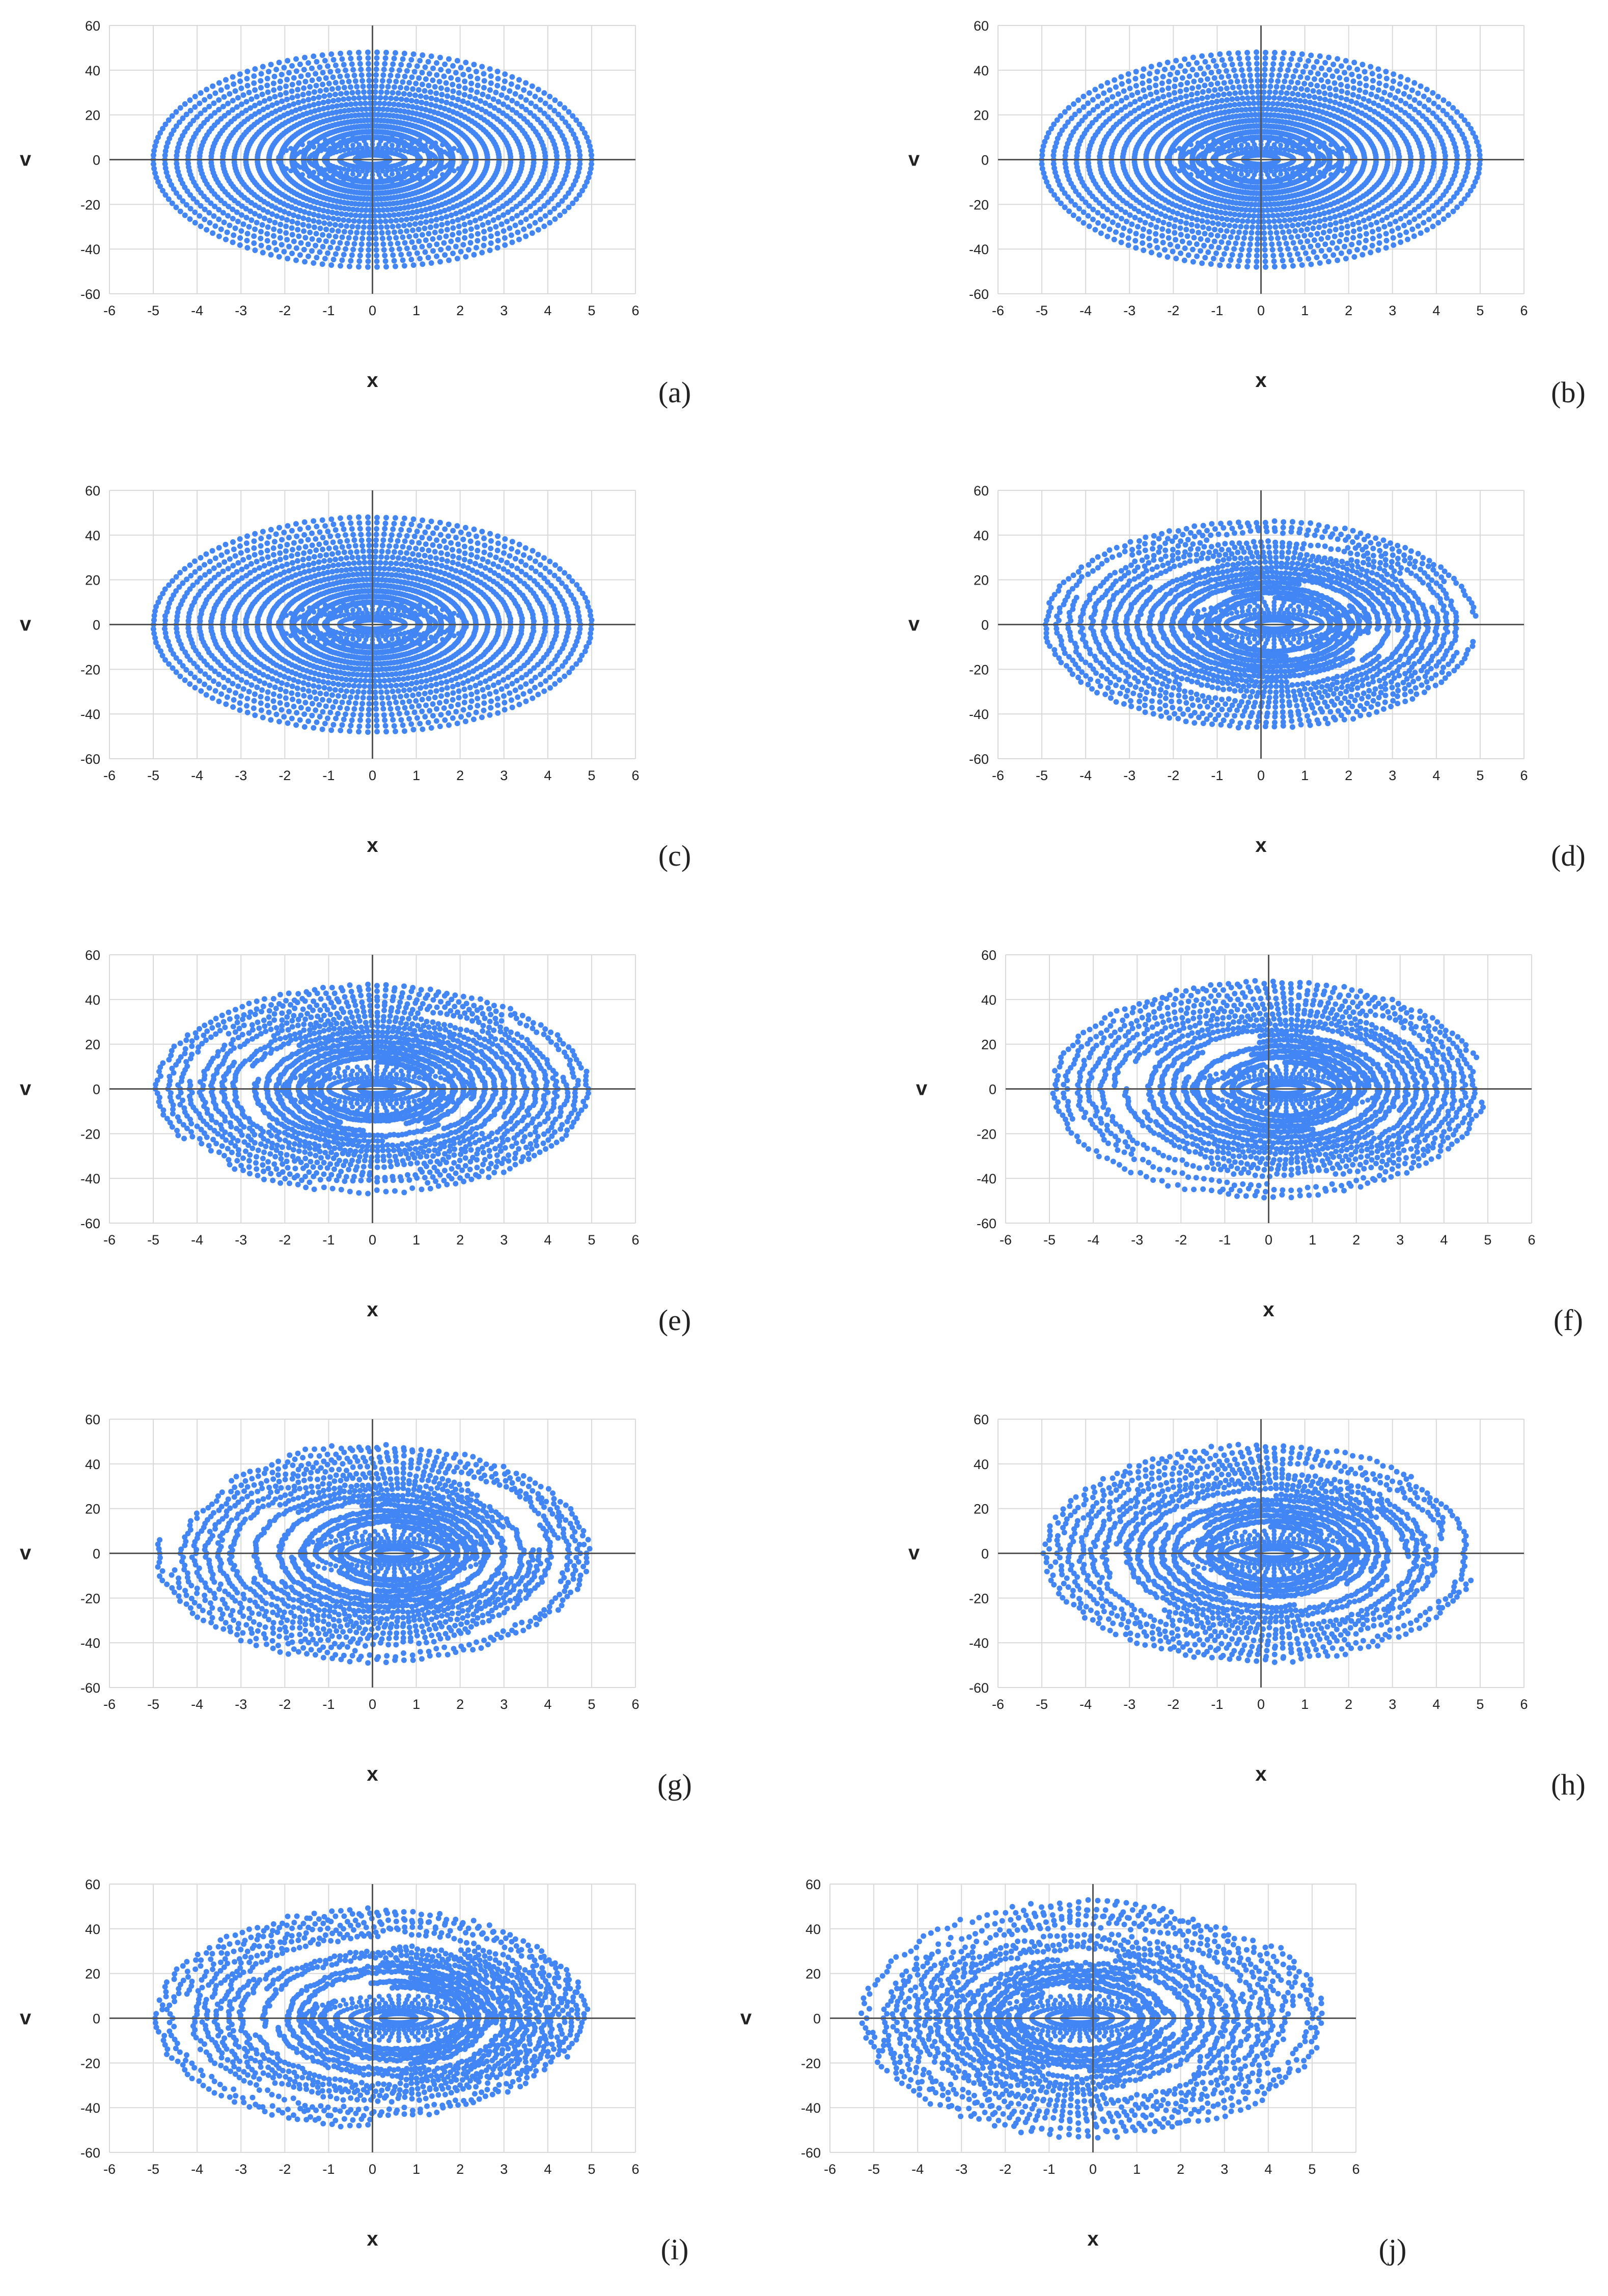 This screenshot has width=1608, height=2296. I want to click on x-tick-label: -2, so click(285, 310).